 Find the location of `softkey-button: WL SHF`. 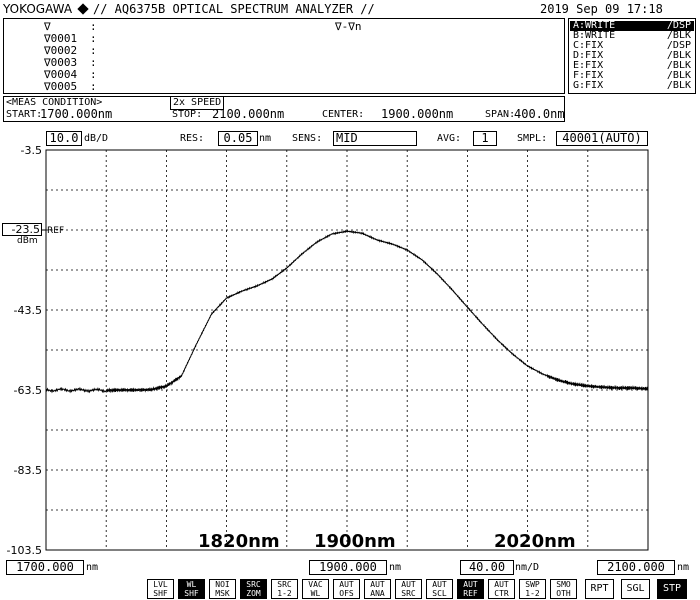

softkey-button: WL SHF is located at coordinates (191, 589).